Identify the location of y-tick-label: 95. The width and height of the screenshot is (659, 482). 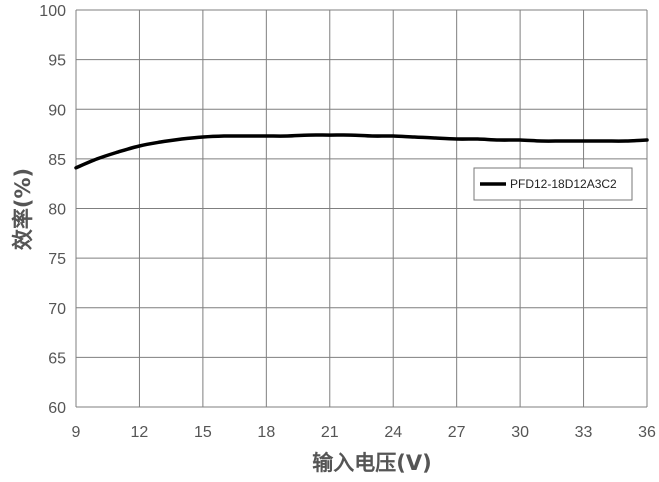
(57, 61).